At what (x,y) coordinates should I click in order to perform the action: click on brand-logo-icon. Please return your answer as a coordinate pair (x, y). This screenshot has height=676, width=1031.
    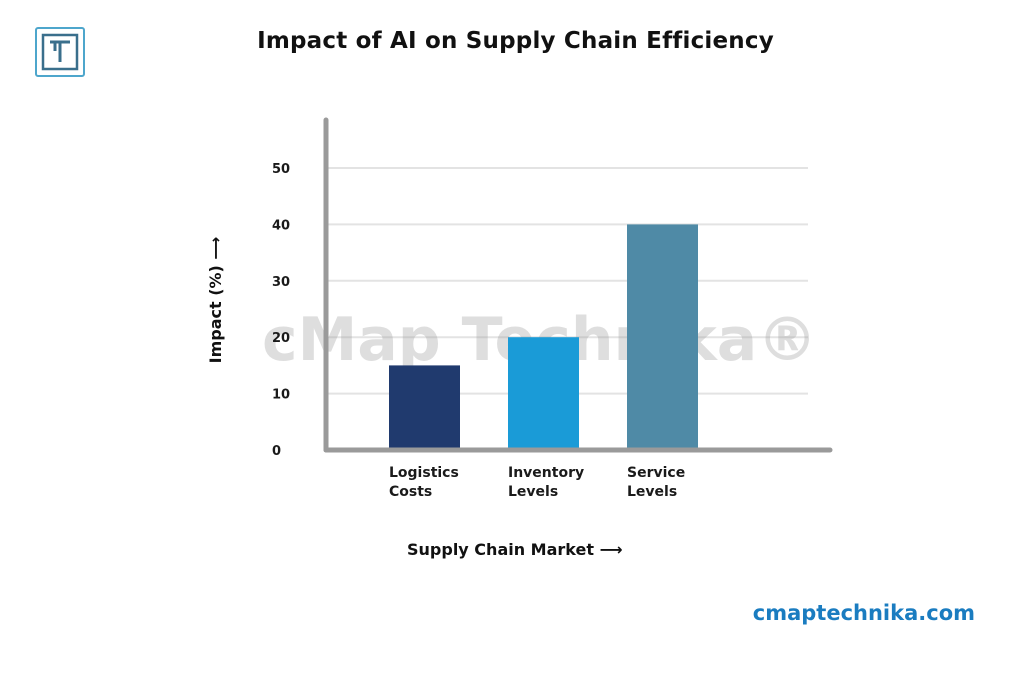
    Looking at the image, I should click on (60, 52).